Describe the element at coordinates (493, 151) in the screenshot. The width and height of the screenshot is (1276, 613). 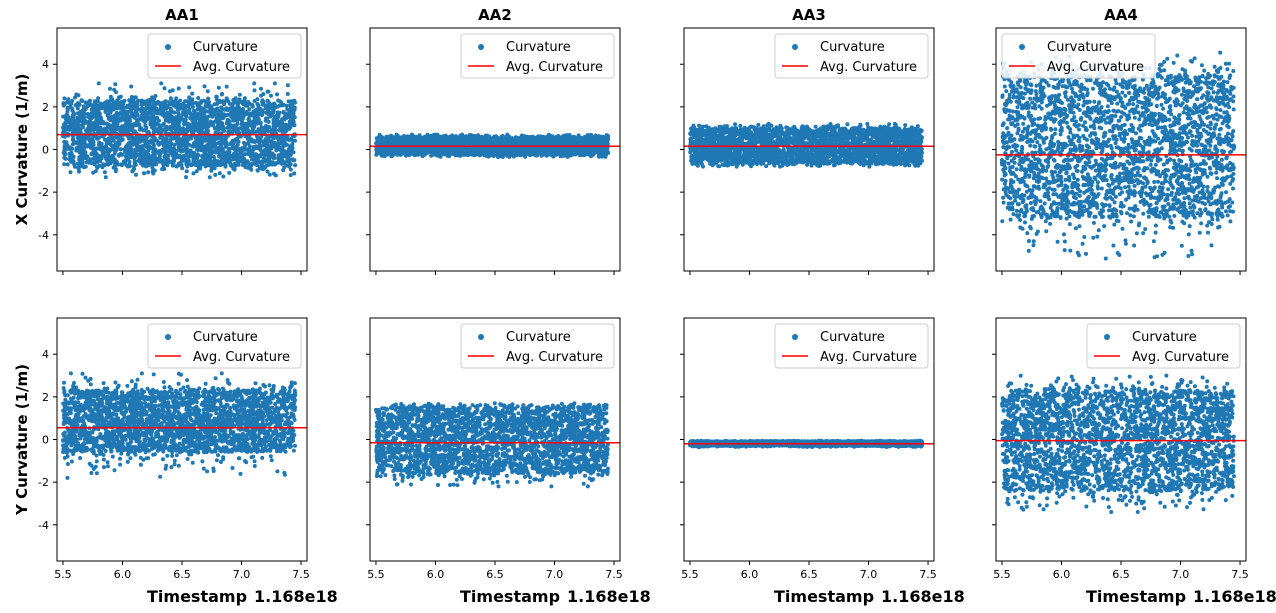
I see `panel-aa2-x: Curvature Avg. Curvature` at that location.